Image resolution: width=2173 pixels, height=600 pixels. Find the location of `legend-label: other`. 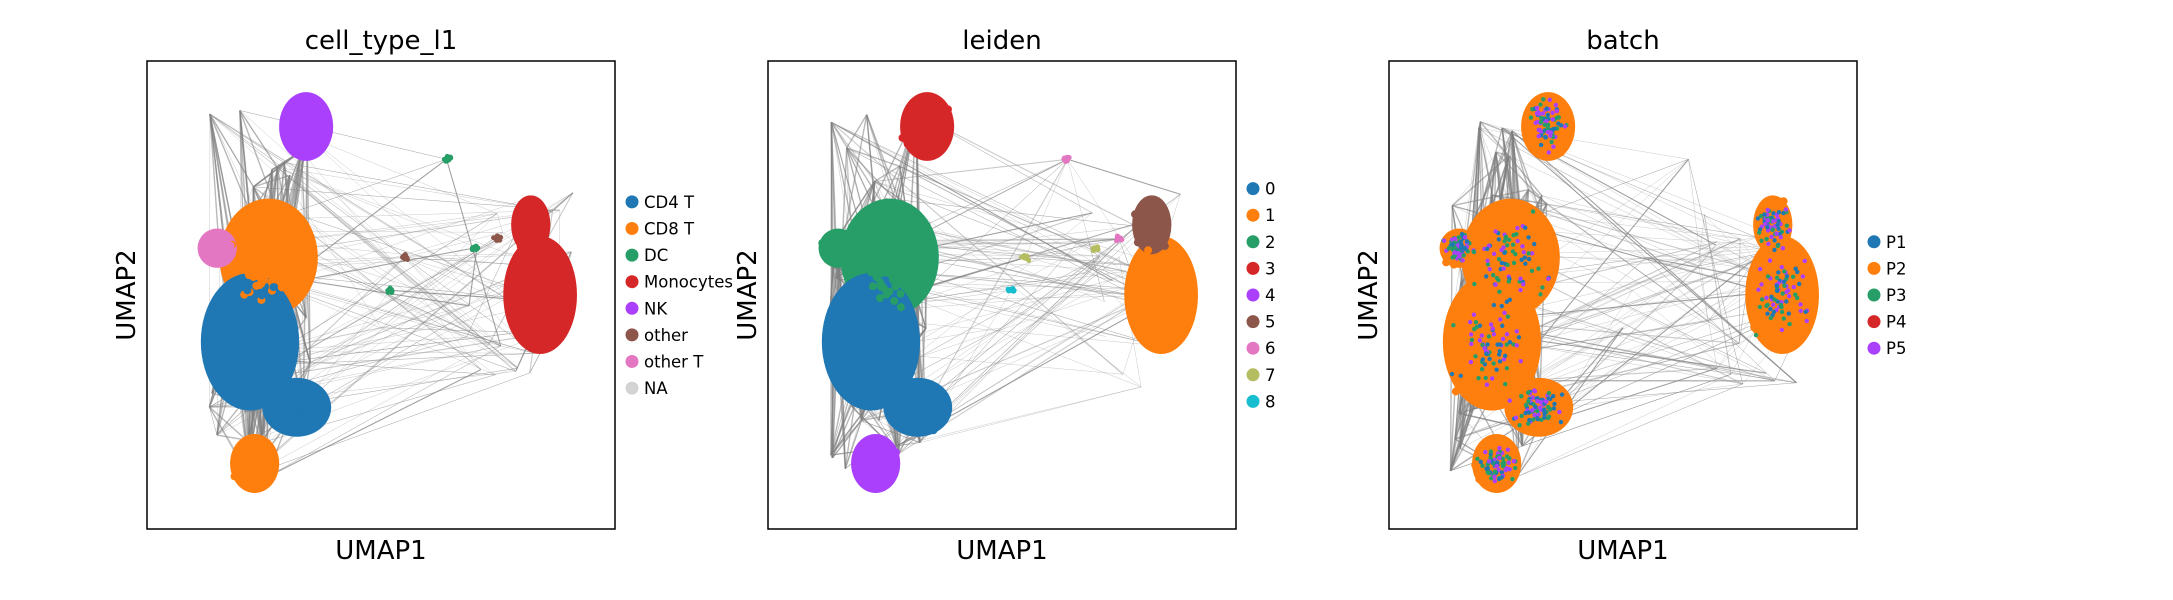

legend-label: other is located at coordinates (666, 335).